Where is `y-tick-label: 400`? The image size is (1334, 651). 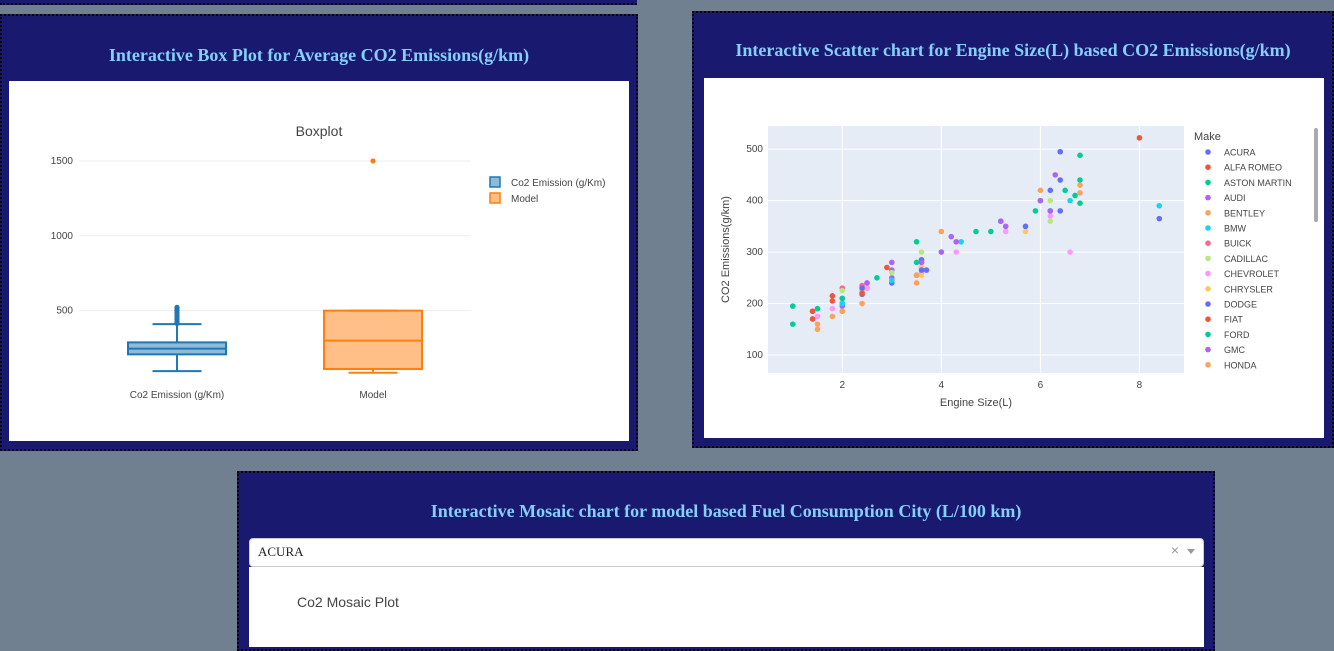 y-tick-label: 400 is located at coordinates (754, 201).